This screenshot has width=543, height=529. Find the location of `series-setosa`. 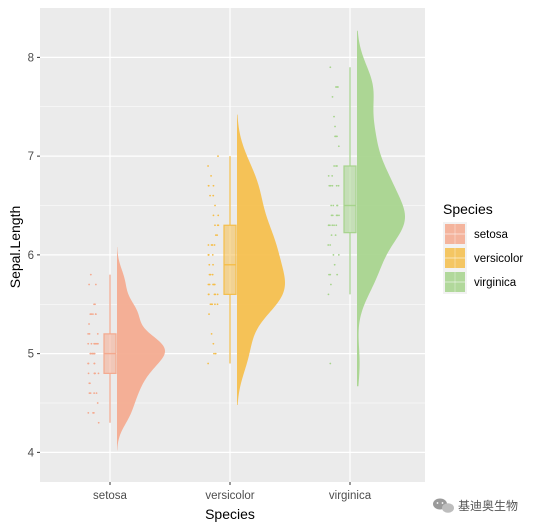

series-setosa is located at coordinates (126, 348).